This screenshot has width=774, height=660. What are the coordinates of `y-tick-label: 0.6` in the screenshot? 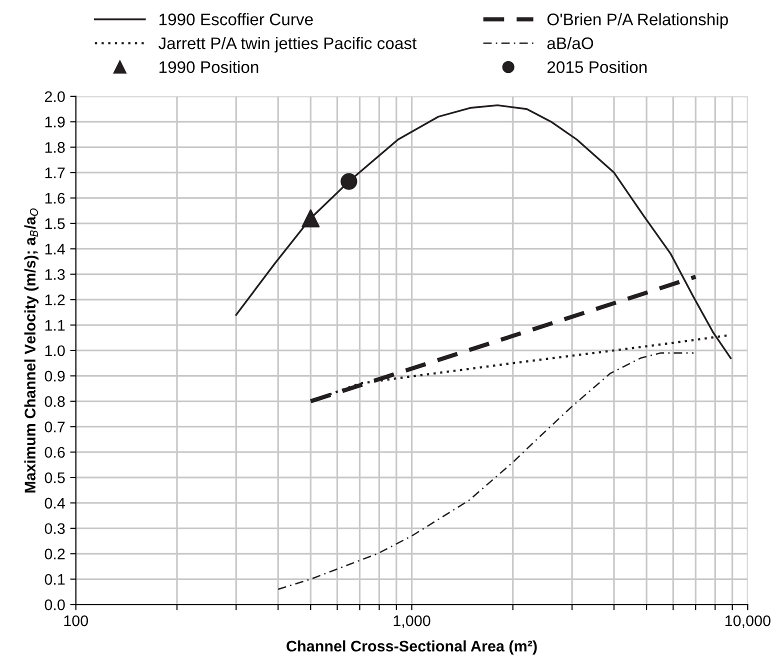 It's located at (54, 452).